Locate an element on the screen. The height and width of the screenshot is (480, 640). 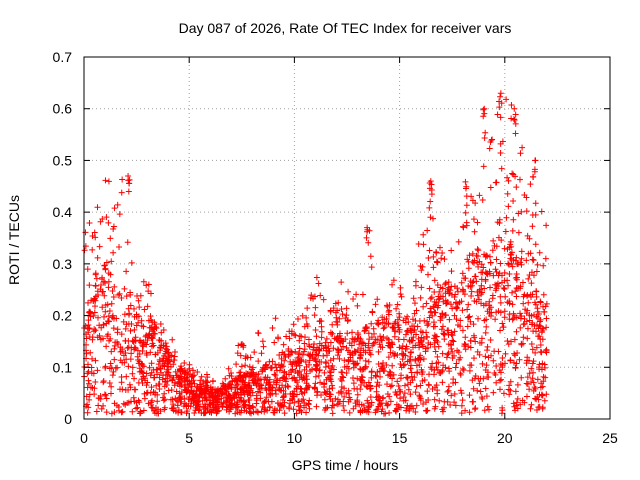
x-tick-label: 0 is located at coordinates (84, 438).